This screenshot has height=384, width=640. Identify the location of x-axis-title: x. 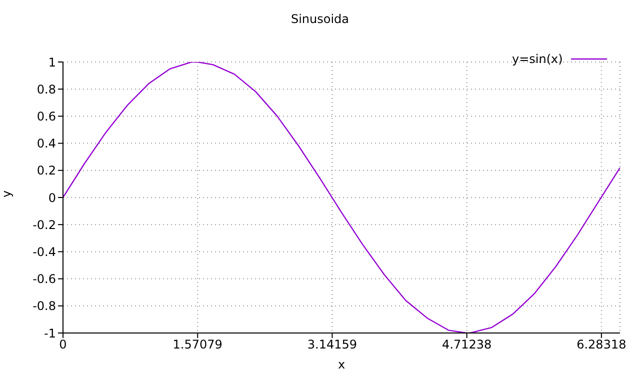
(342, 365).